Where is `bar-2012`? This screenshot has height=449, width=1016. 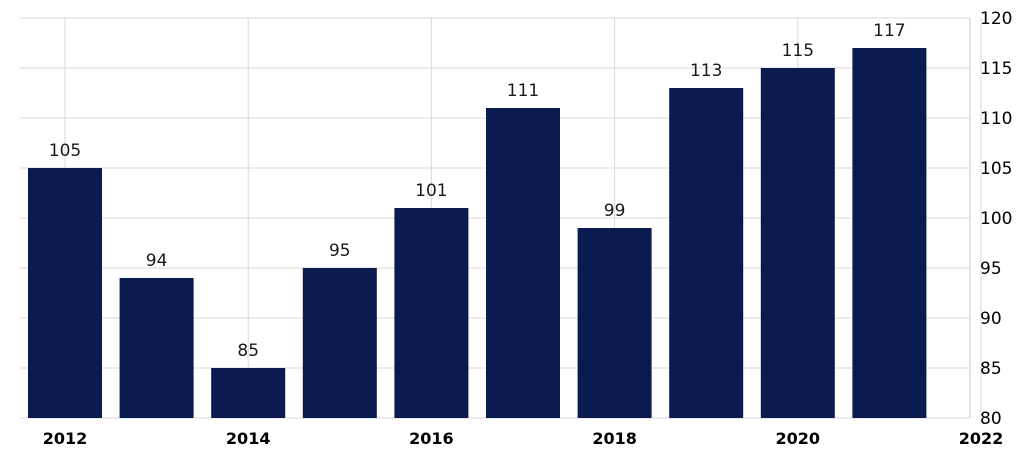
bar-2012 is located at coordinates (65, 293).